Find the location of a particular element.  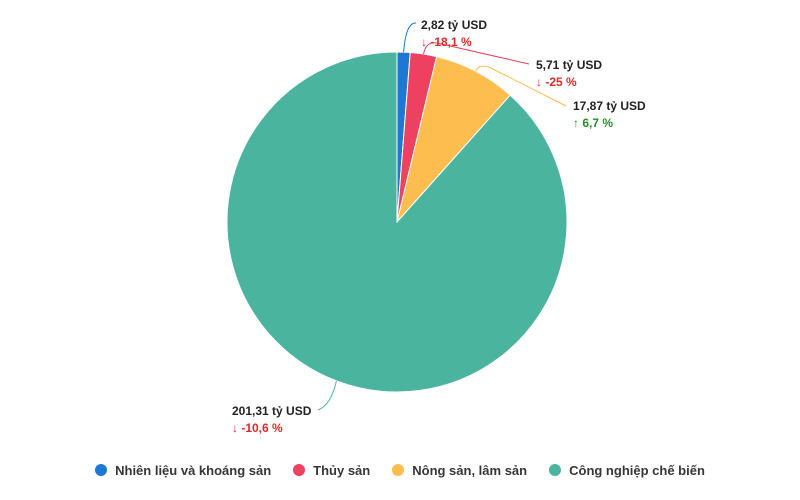

legend-marker-seafood is located at coordinates (299, 470).